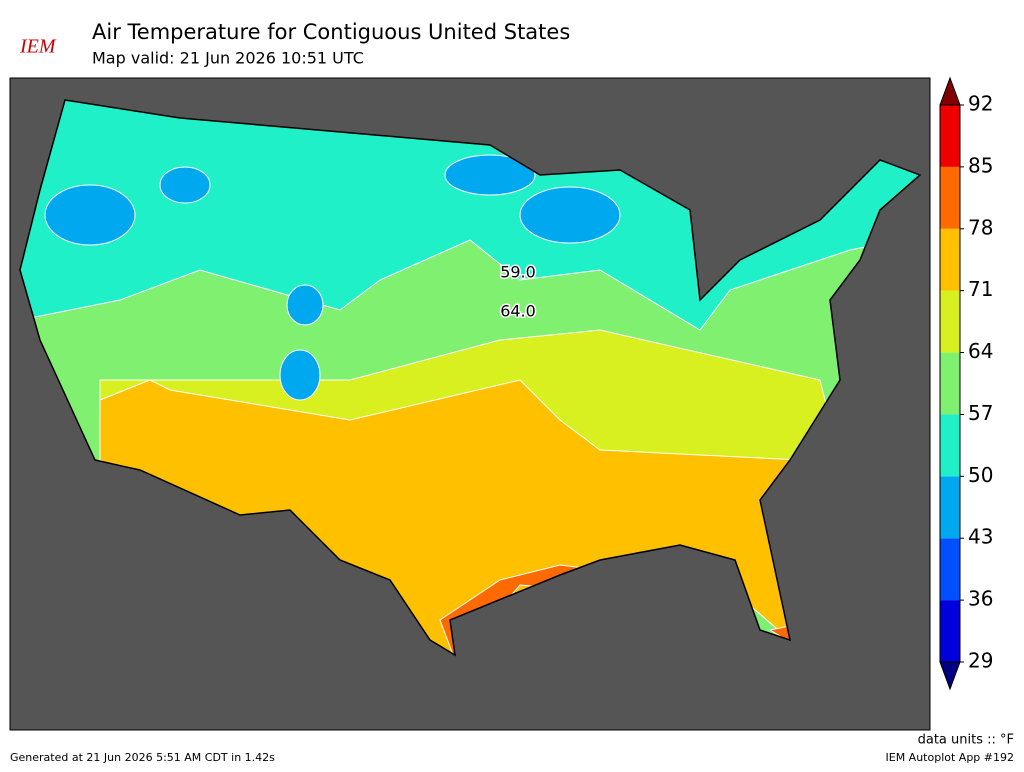 This screenshot has width=1024, height=772. Describe the element at coordinates (38, 47) in the screenshot. I see `logo: IEM` at that location.